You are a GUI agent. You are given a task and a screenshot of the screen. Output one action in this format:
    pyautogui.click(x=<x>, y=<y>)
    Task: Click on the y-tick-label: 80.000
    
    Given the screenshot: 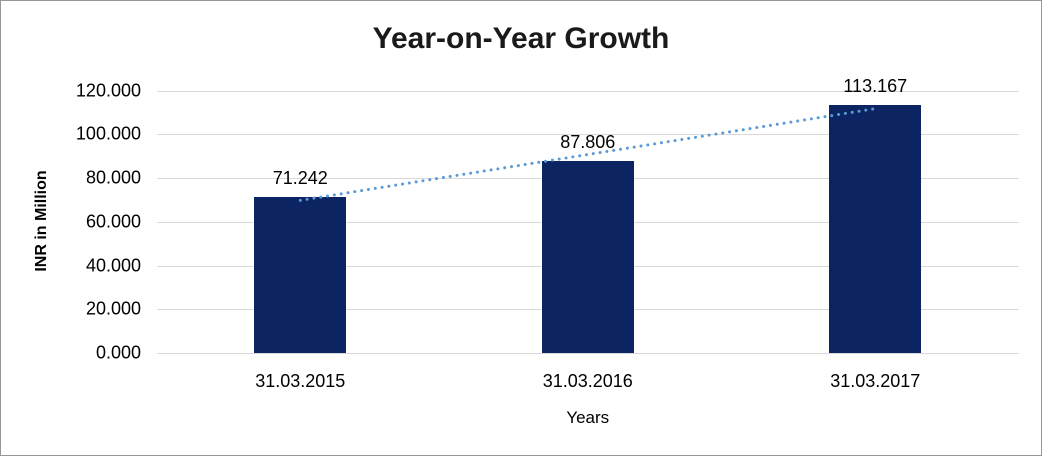 What is the action you would take?
    pyautogui.click(x=113, y=177)
    